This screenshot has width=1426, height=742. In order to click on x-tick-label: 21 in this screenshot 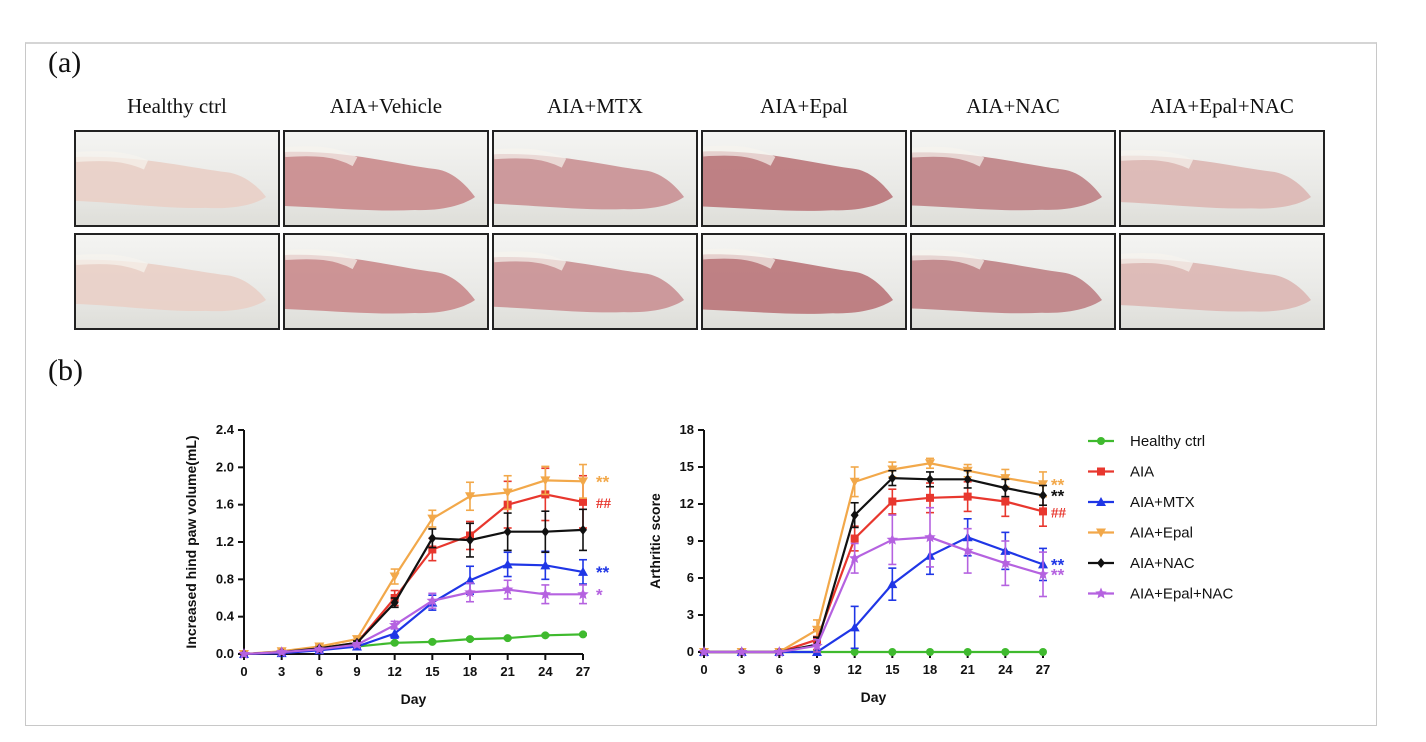, I will do `click(967, 669)`.